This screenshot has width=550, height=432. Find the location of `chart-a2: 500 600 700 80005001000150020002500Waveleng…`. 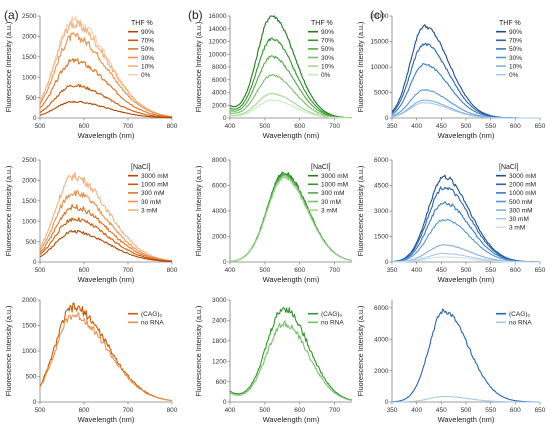

chart-a2: 500 600 700 80005001000150020002500Waveleng… is located at coordinates (91, 220).